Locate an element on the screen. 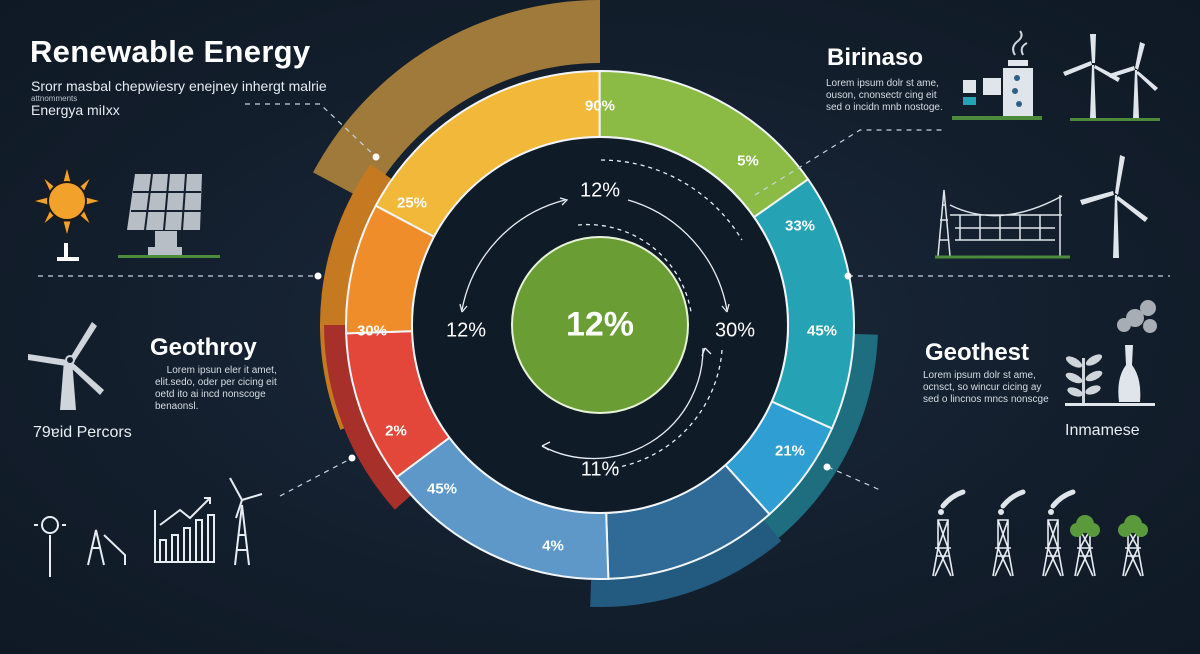  body-line: ouson, cnonsectr cing eit is located at coordinates (881, 95).